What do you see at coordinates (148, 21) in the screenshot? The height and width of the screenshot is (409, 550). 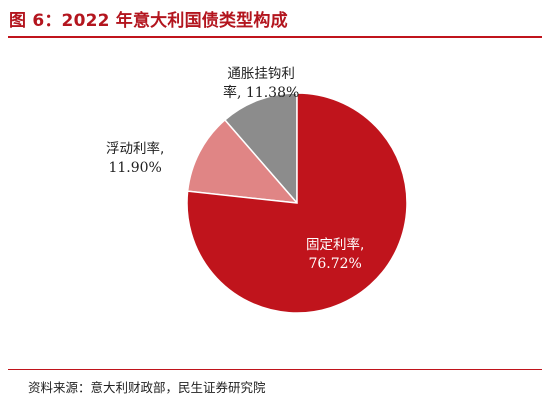 I see `chart-title: 图 6：2022 年意大利国债类型构成` at bounding box center [148, 21].